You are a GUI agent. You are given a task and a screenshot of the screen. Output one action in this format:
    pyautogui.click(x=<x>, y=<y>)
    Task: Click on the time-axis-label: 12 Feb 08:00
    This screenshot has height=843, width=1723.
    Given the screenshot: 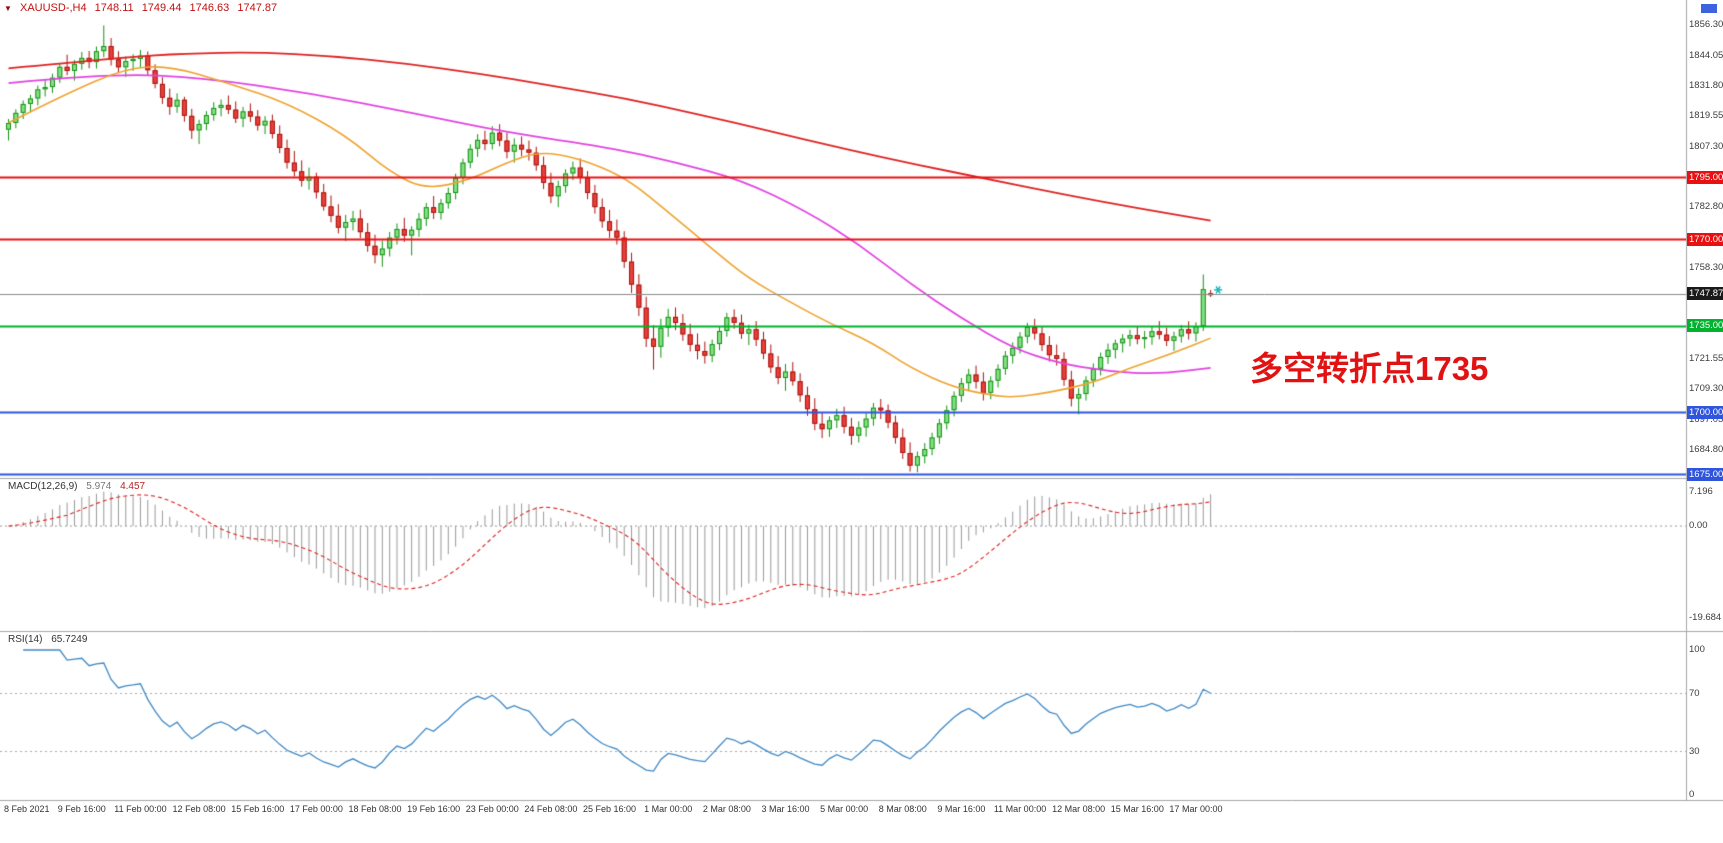 What is the action you would take?
    pyautogui.click(x=199, y=809)
    